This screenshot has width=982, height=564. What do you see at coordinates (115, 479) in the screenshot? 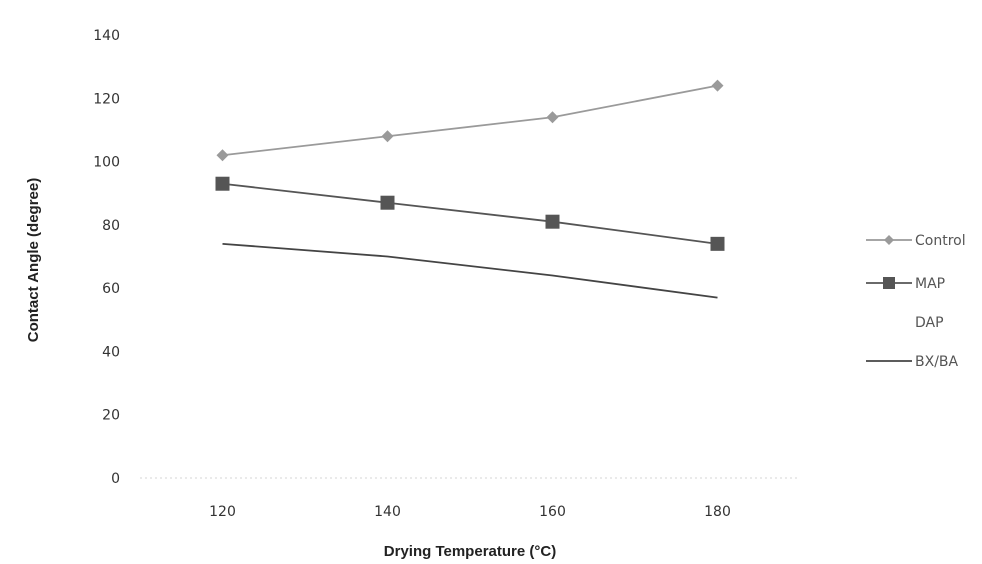
I see `y-tick-label: 0` at bounding box center [115, 479].